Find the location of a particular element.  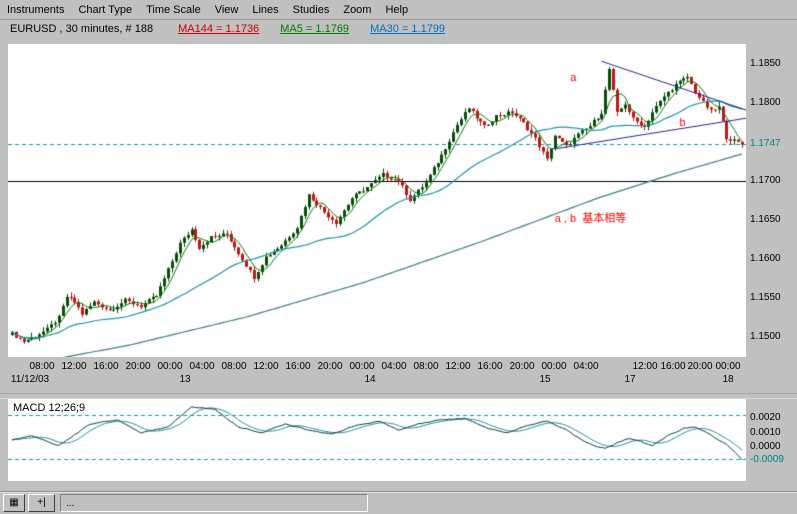

panel-splitter is located at coordinates (398, 396).